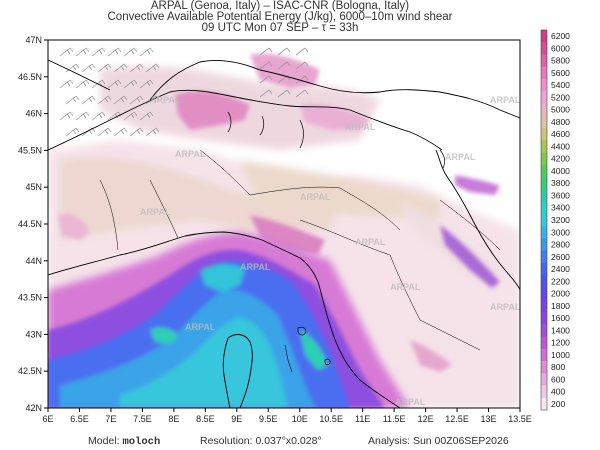 The height and width of the screenshot is (450, 600). What do you see at coordinates (173, 419) in the screenshot?
I see `lon-tick-label: 8E` at bounding box center [173, 419].